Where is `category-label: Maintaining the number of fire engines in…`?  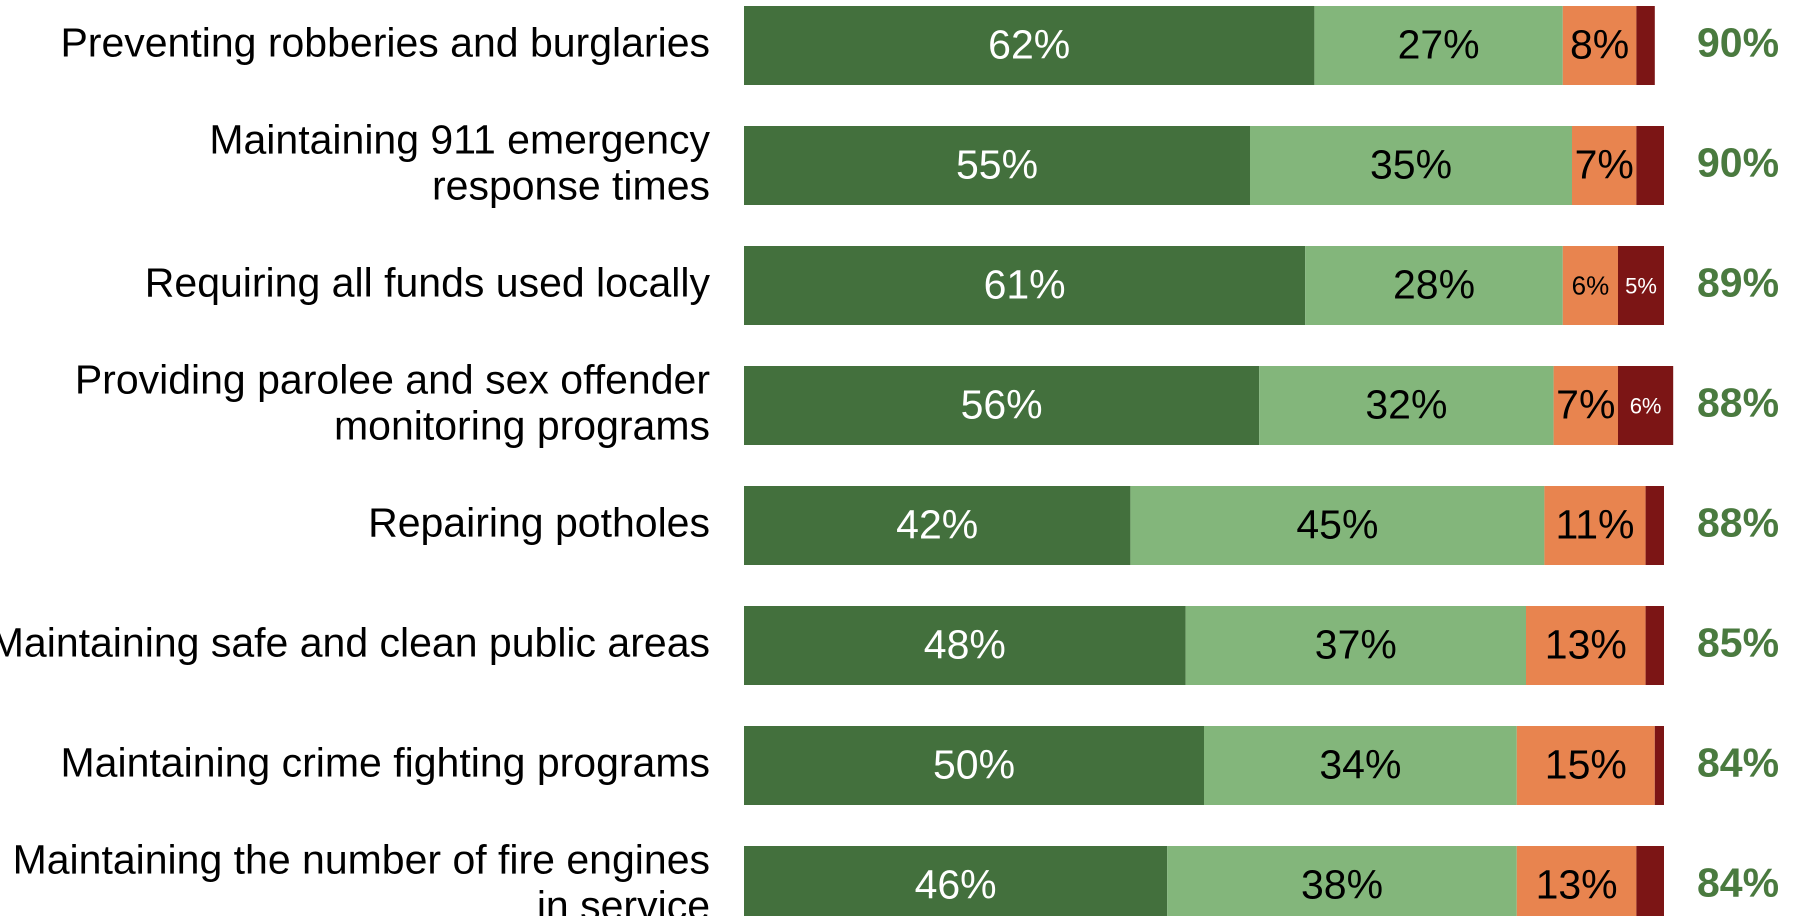 category-label: Maintaining the number of fire engines in… is located at coordinates (361, 876).